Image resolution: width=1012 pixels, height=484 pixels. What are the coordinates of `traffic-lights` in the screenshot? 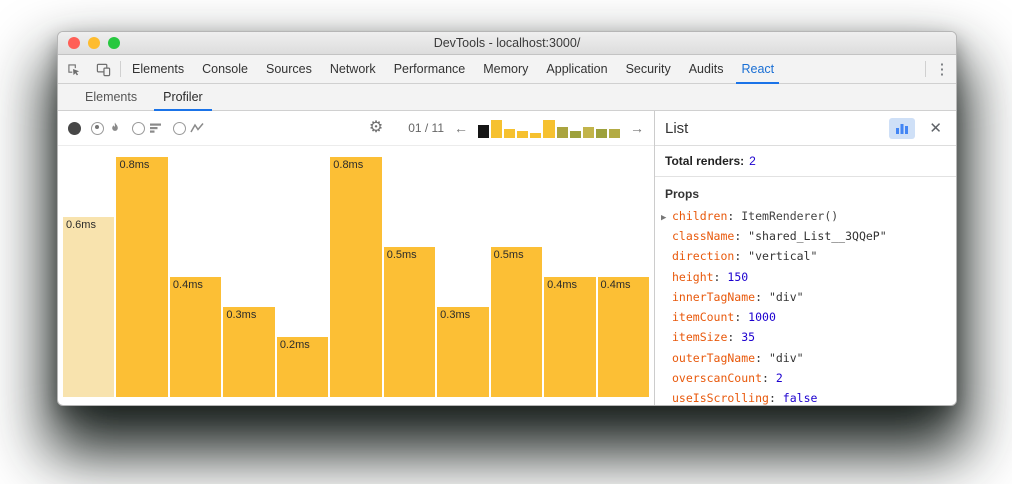 It's located at (94, 43).